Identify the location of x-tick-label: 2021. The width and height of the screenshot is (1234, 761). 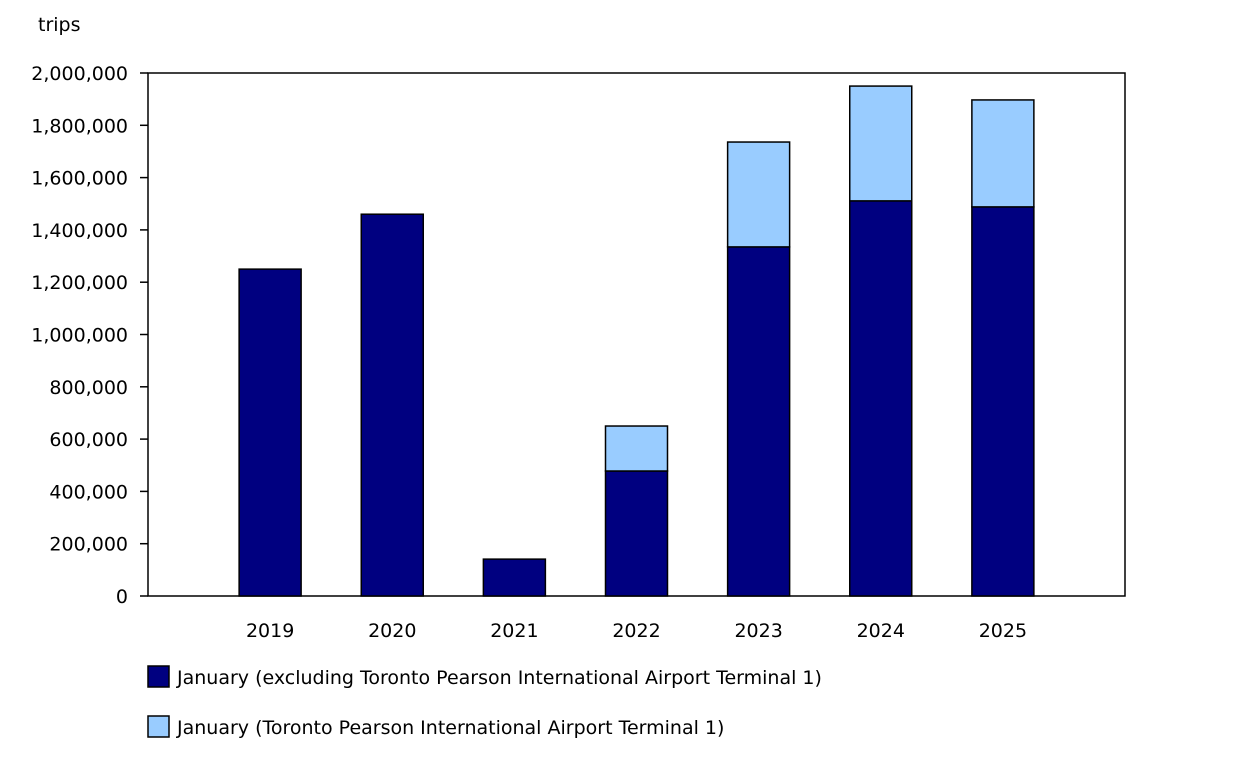
(514, 631).